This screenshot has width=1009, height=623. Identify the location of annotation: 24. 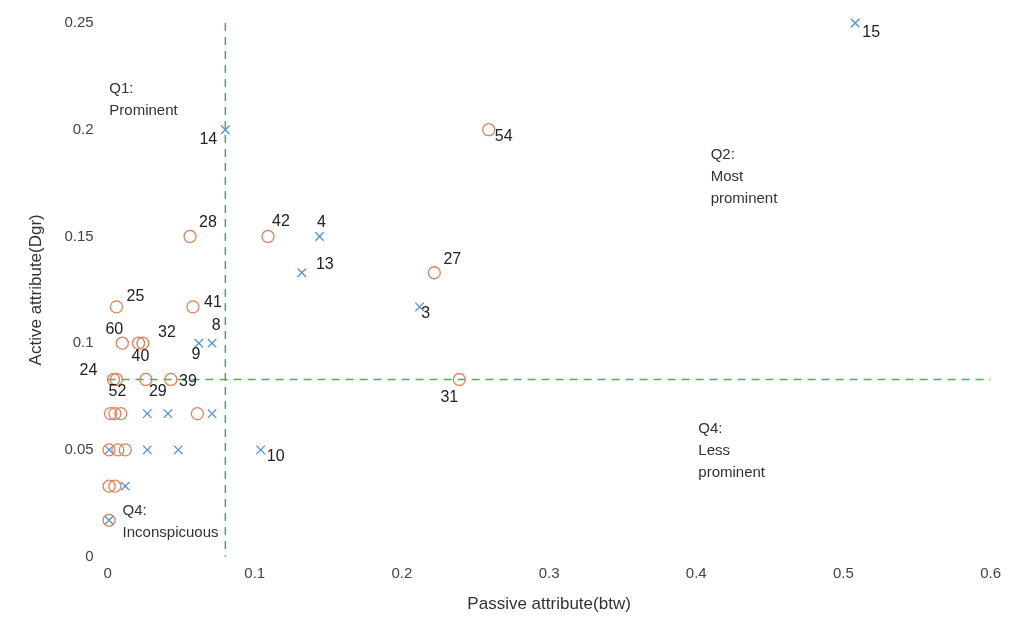
(88, 369).